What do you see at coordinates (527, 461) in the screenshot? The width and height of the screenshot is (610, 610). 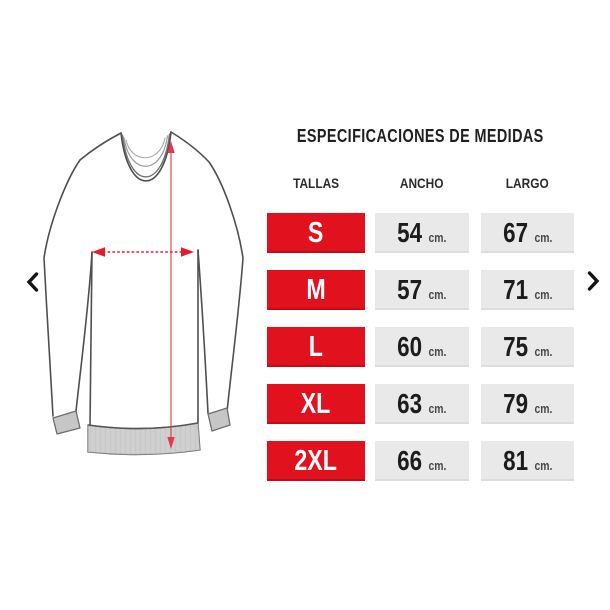 I see `largo-value-cell: 81 cm.` at bounding box center [527, 461].